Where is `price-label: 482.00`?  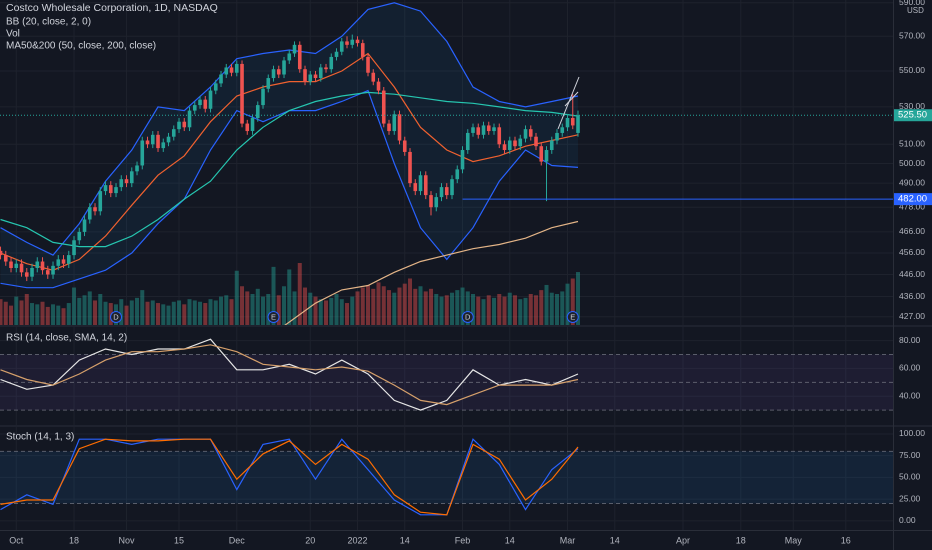
price-label: 482.00 is located at coordinates (912, 199).